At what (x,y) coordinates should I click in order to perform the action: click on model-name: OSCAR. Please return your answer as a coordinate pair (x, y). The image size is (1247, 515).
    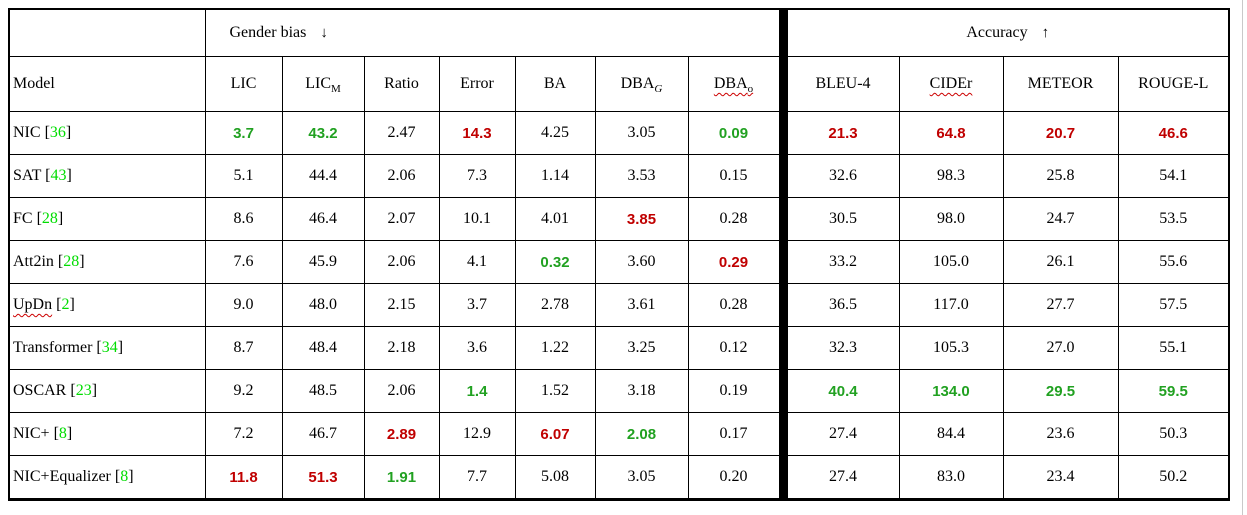
    Looking at the image, I should click on (40, 390).